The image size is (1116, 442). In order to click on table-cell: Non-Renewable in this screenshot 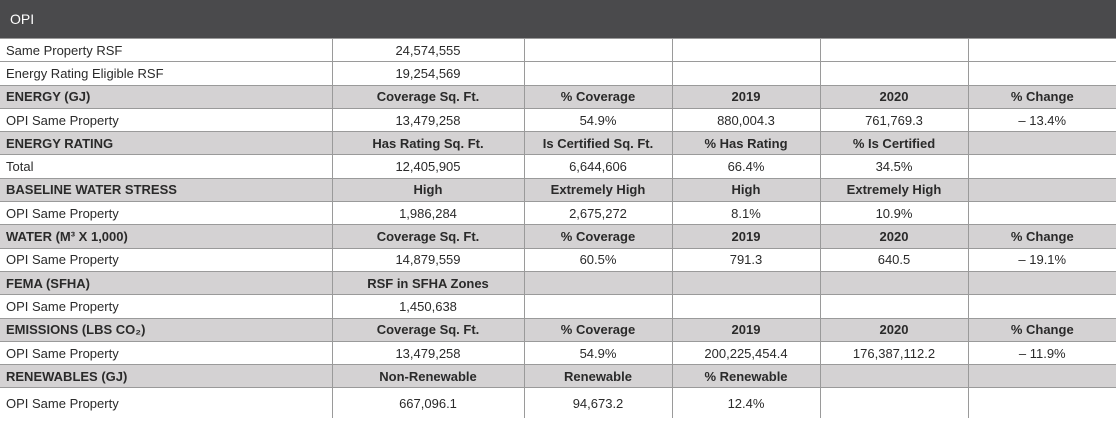, I will do `click(428, 376)`.